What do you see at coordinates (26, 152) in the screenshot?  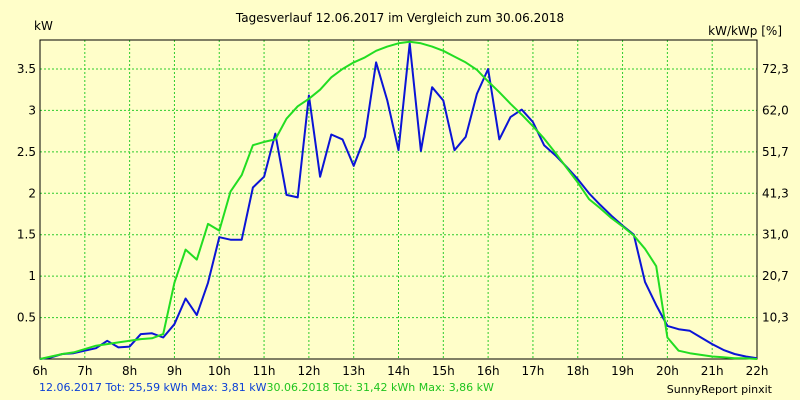 I see `y-tick-label-left: 2.5` at bounding box center [26, 152].